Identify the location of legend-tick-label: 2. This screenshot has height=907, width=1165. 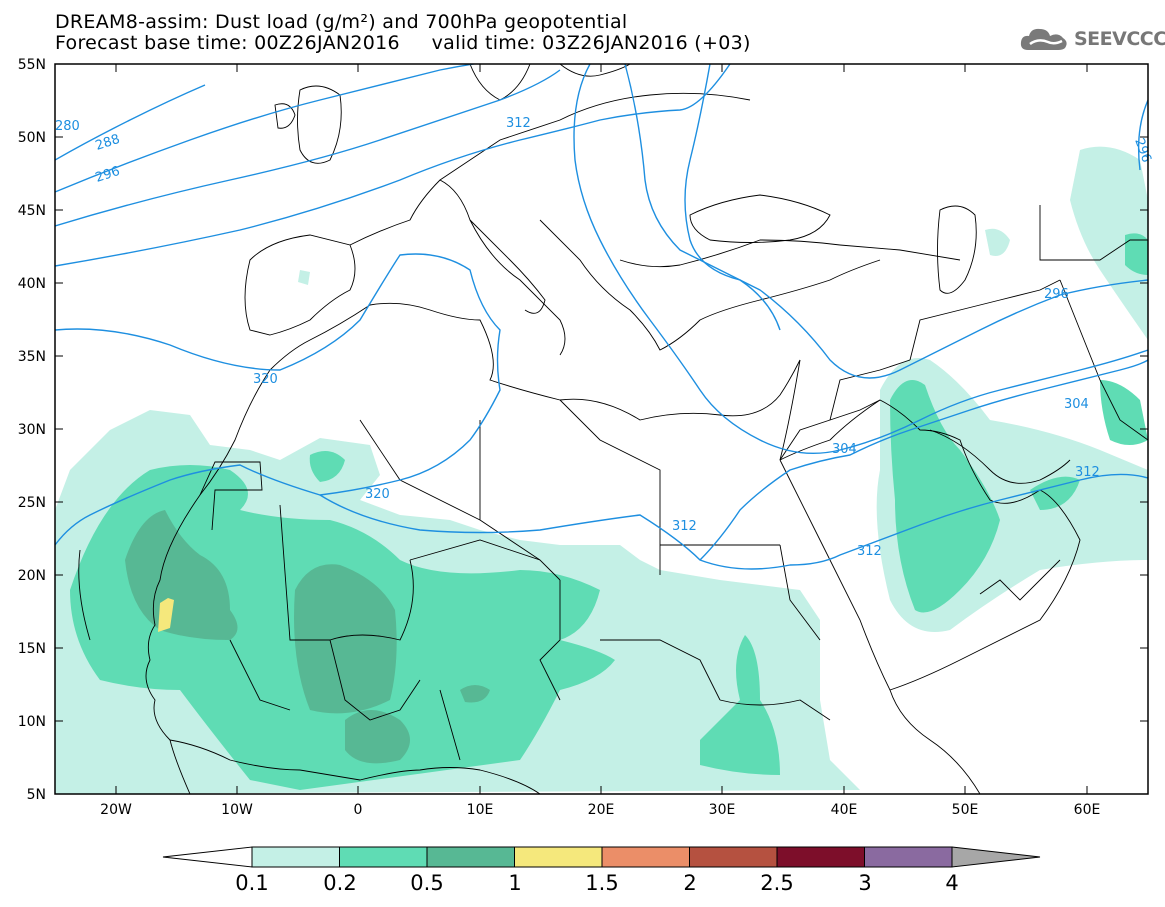
(689, 883).